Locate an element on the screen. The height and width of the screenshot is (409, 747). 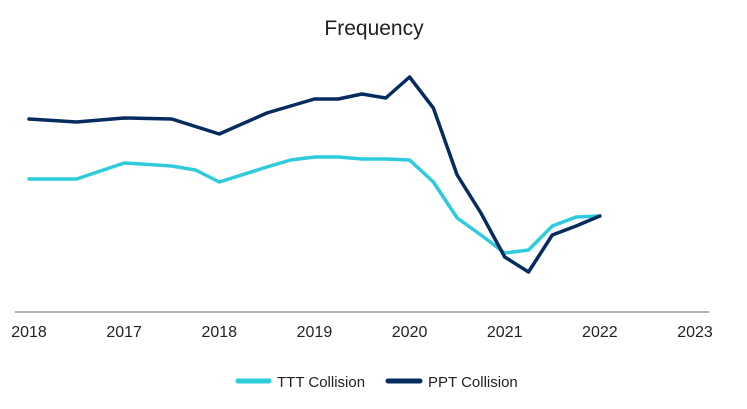
legend-label-ppt: PPT Collision is located at coordinates (473, 382).